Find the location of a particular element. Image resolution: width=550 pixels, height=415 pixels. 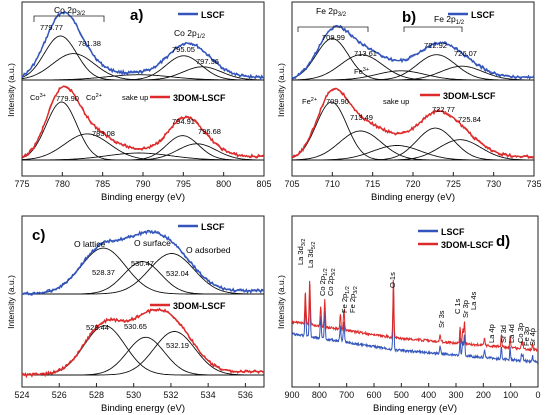

panel-b-legend-lscf: LSCF is located at coordinates (483, 15).